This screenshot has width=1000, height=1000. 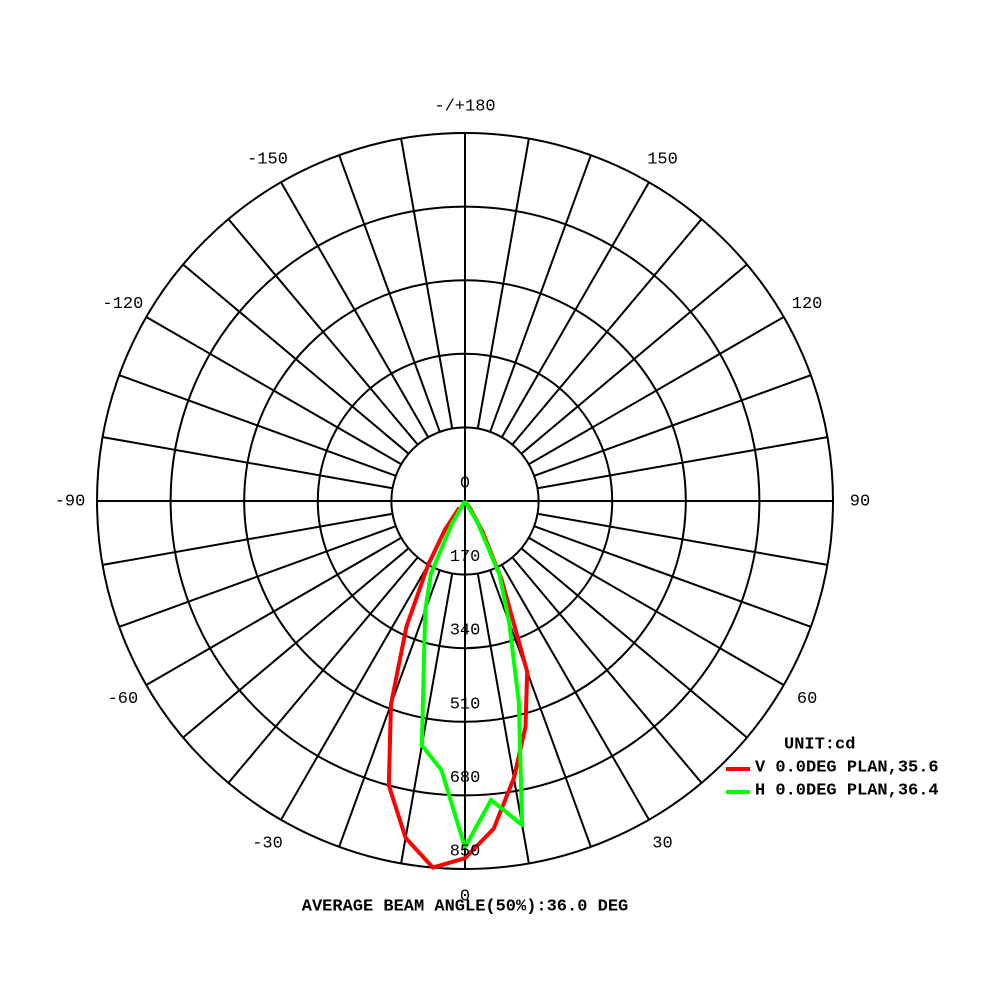 I want to click on r-tick-label: 0, so click(x=465, y=483).